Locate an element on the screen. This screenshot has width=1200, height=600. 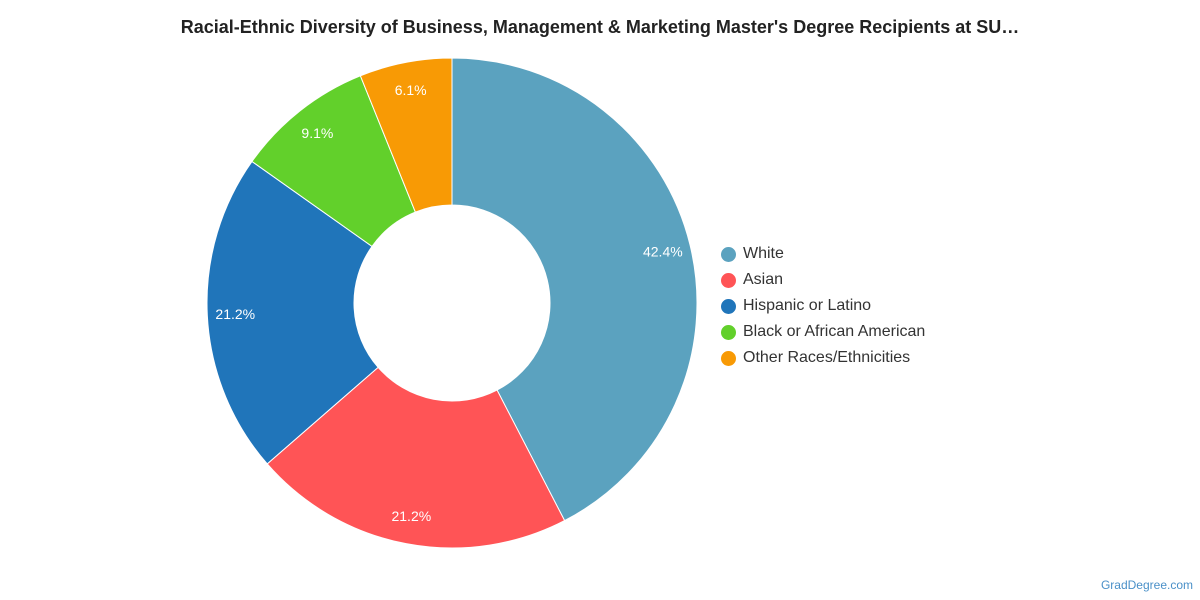
legend-label: Other Races/Ethnicities is located at coordinates (827, 357).